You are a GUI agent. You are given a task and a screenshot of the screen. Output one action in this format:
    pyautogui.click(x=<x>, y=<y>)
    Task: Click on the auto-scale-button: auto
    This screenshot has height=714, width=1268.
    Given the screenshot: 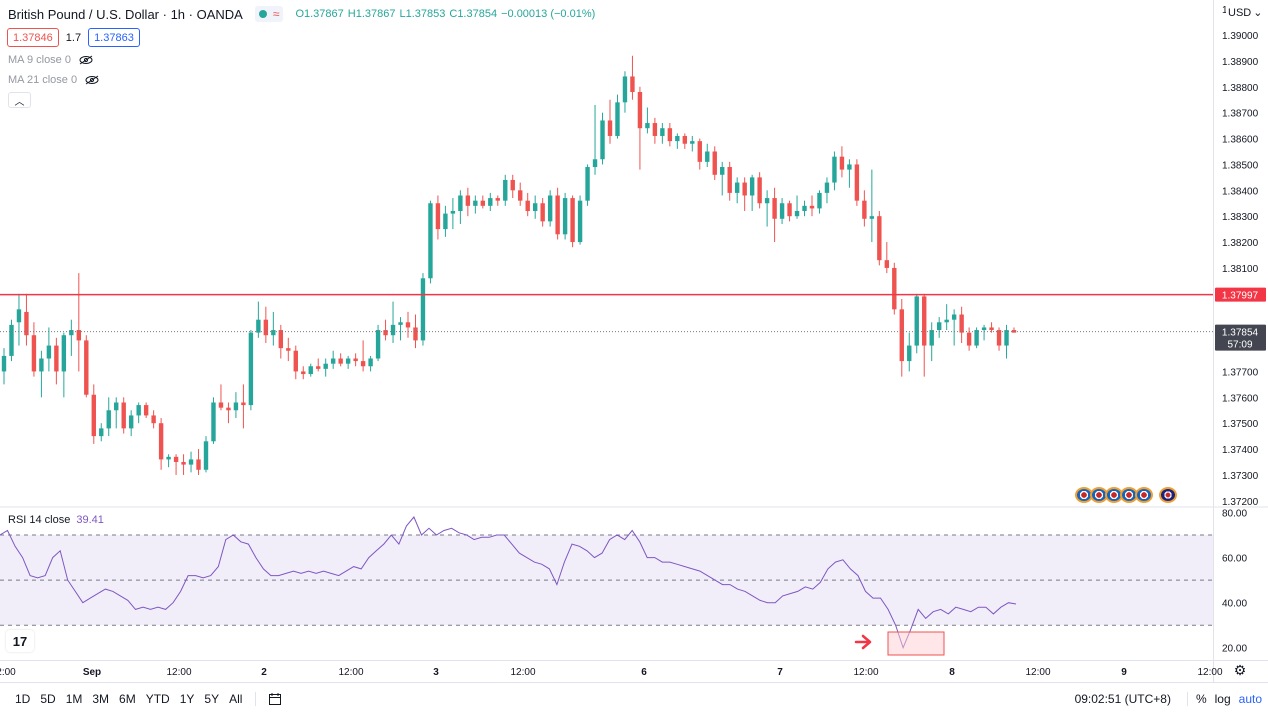 What is the action you would take?
    pyautogui.click(x=1250, y=699)
    